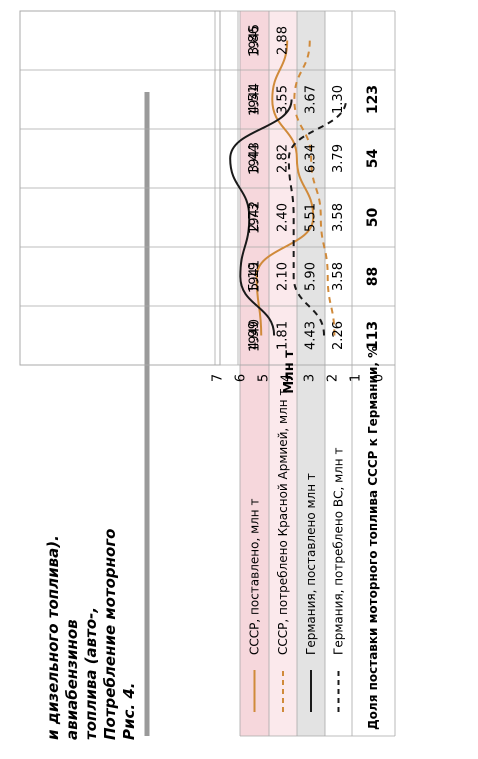 This screenshot has height=759, width=478. I want to click on caption-line: и дизельного топлива)., so click(53, 637).